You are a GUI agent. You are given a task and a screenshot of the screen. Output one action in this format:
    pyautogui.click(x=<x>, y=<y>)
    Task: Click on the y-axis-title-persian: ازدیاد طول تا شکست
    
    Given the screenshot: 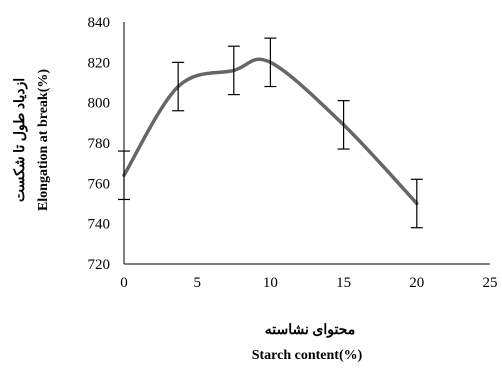 What is the action you would take?
    pyautogui.click(x=20, y=140)
    